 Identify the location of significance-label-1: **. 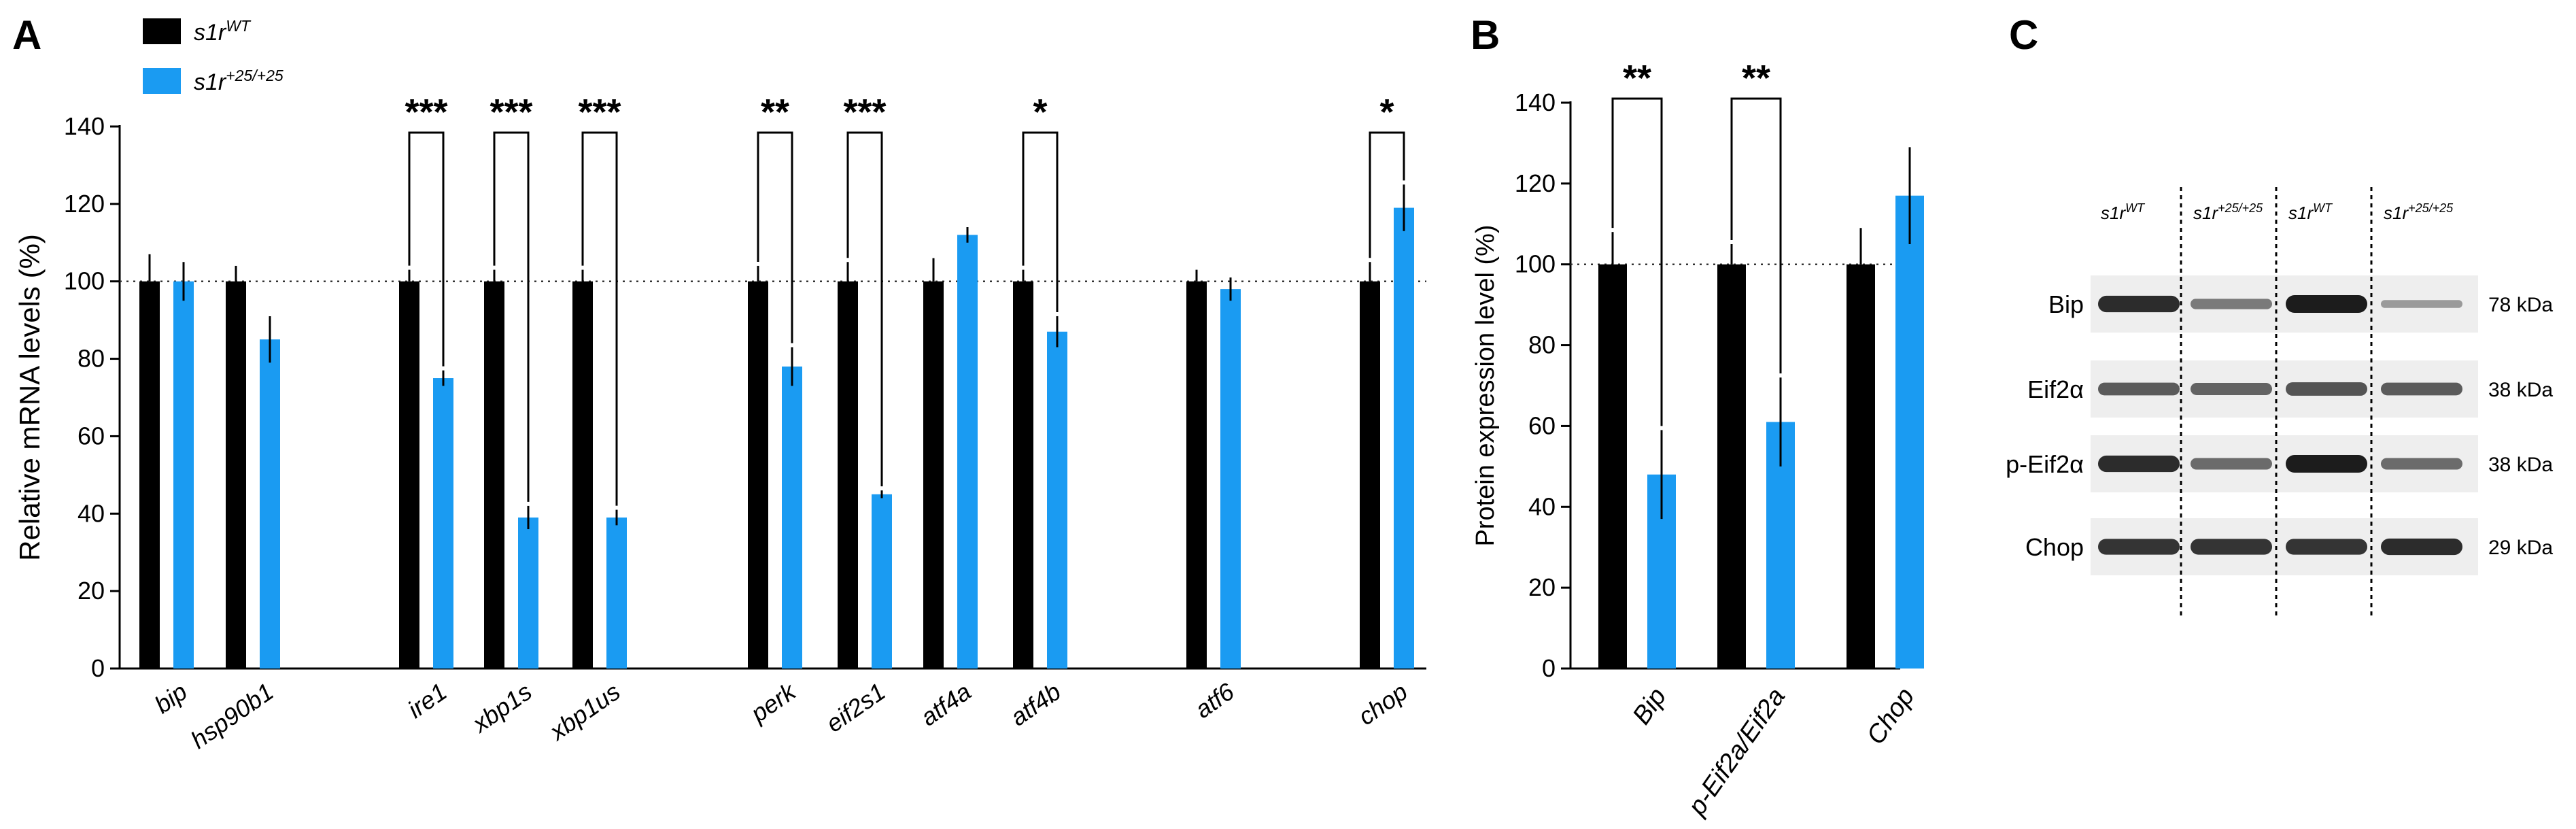
(1756, 78).